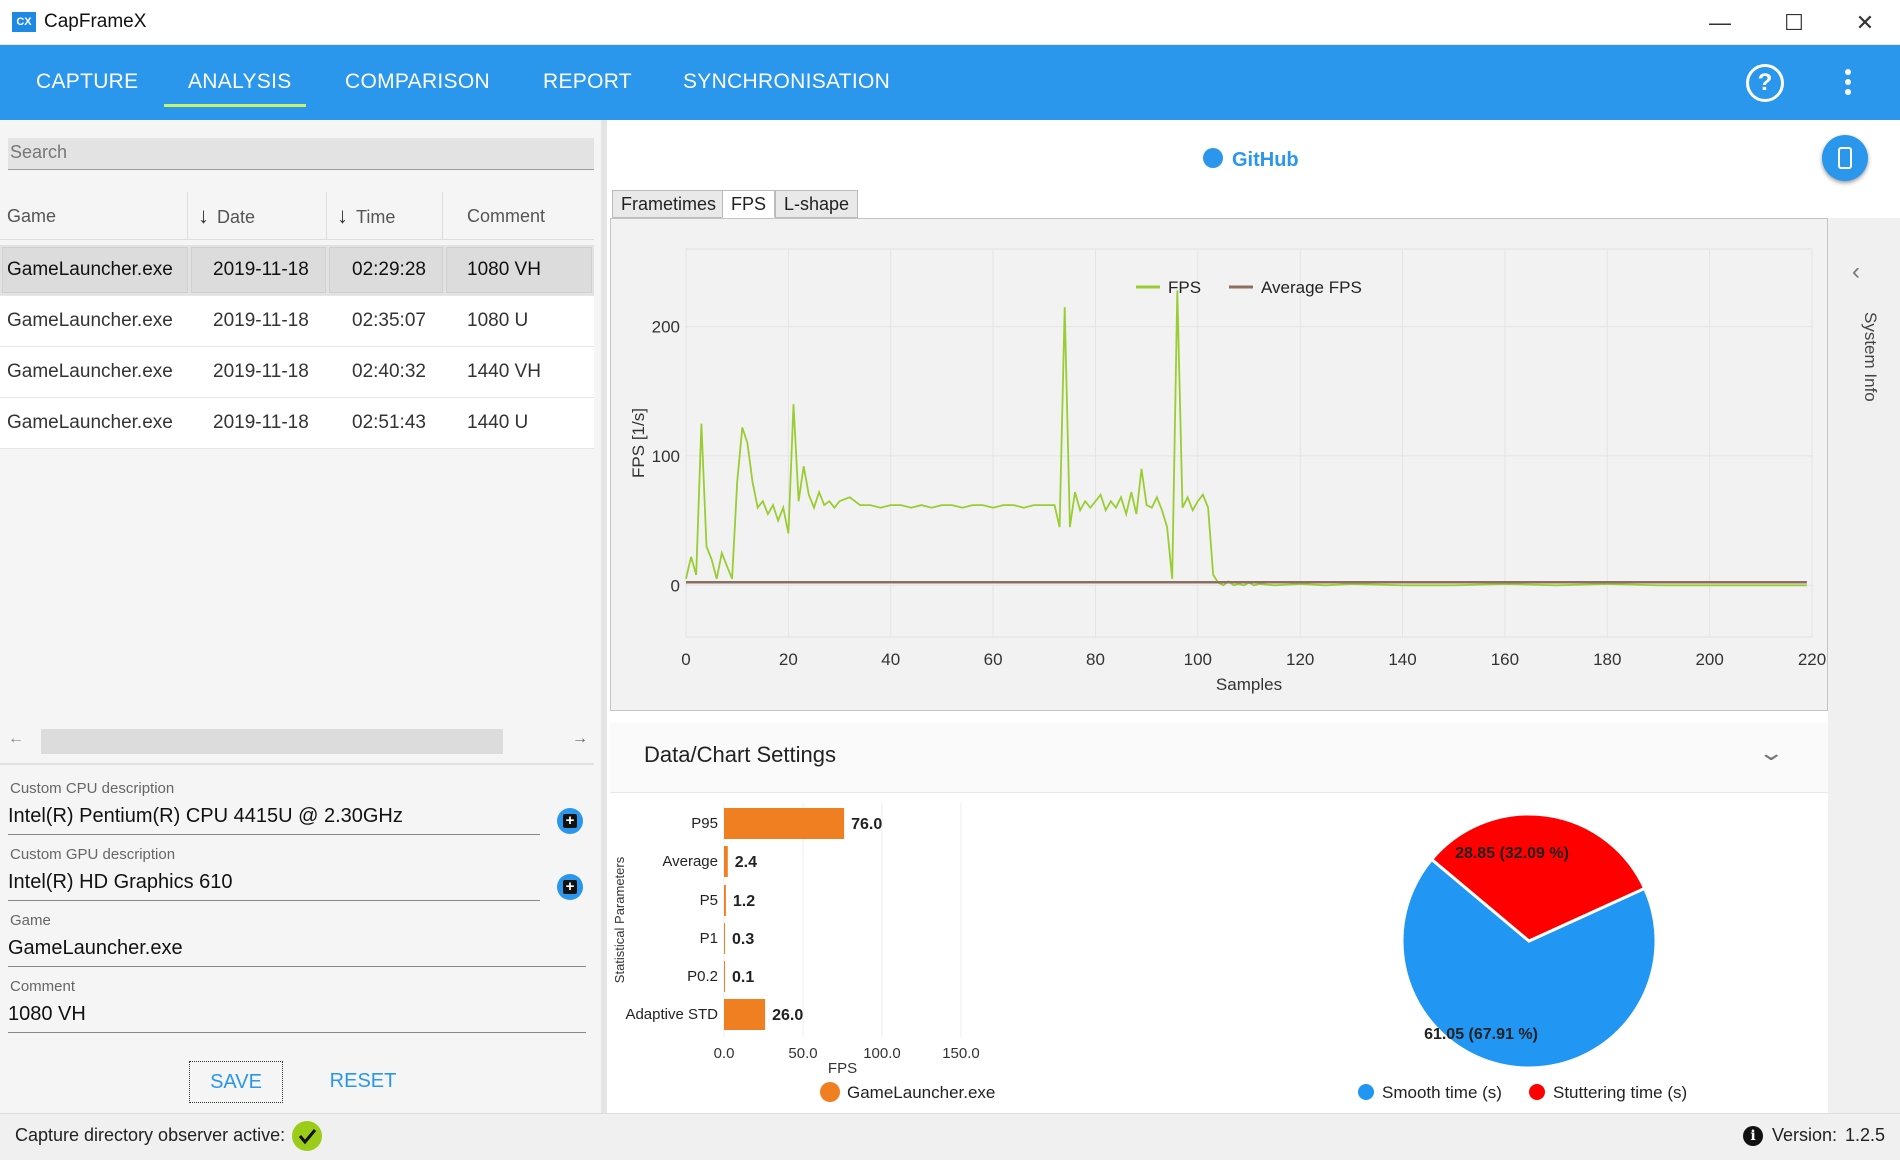 This screenshot has width=1900, height=1160. Describe the element at coordinates (389, 269) in the screenshot. I see `cell-time: 02:29:28` at that location.